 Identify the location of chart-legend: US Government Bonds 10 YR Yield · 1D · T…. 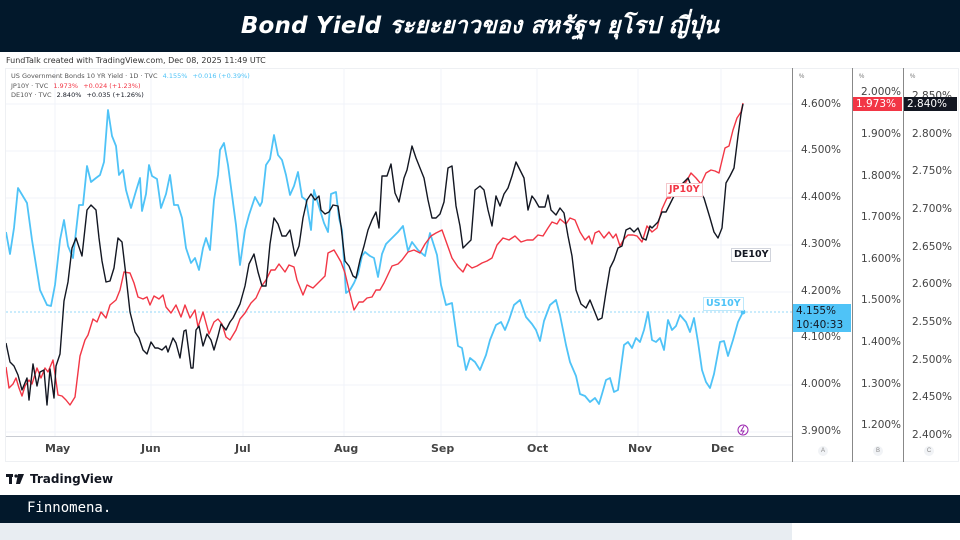
(132, 86).